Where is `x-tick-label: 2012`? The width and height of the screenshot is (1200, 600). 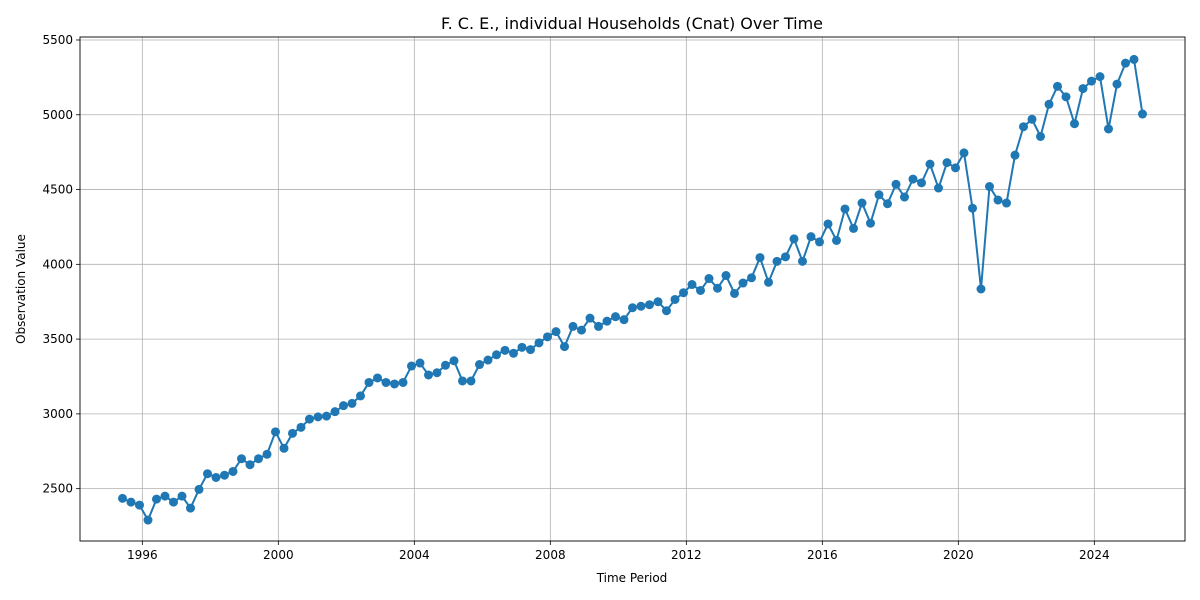
x-tick-label: 2012 is located at coordinates (686, 555).